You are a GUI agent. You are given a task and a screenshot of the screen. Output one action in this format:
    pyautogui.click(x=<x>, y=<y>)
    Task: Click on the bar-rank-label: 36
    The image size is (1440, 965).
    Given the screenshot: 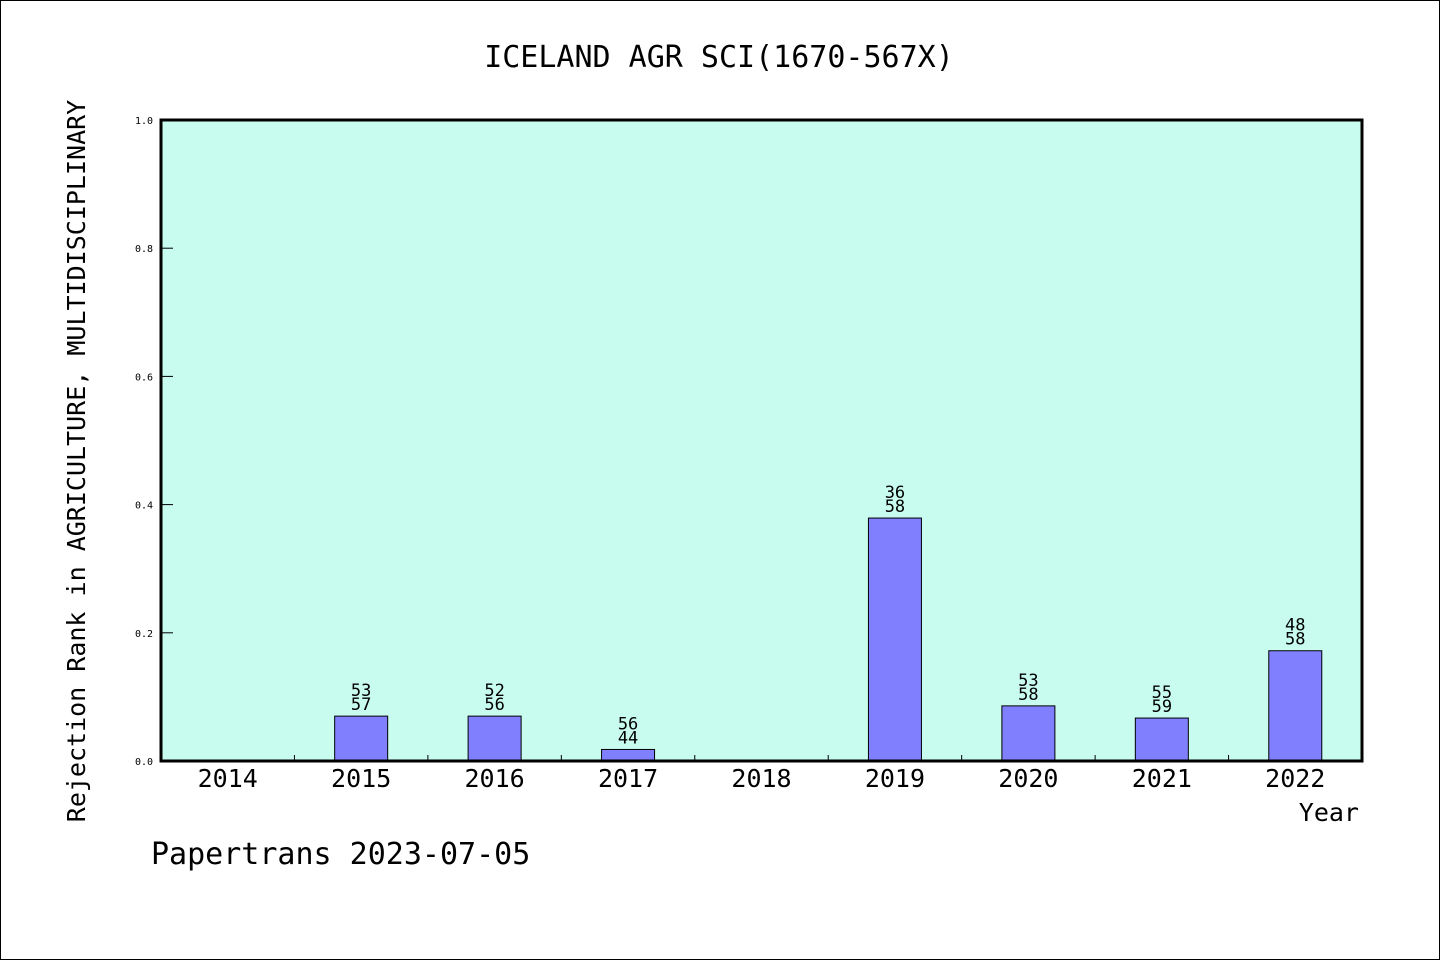 What is the action you would take?
    pyautogui.click(x=895, y=493)
    